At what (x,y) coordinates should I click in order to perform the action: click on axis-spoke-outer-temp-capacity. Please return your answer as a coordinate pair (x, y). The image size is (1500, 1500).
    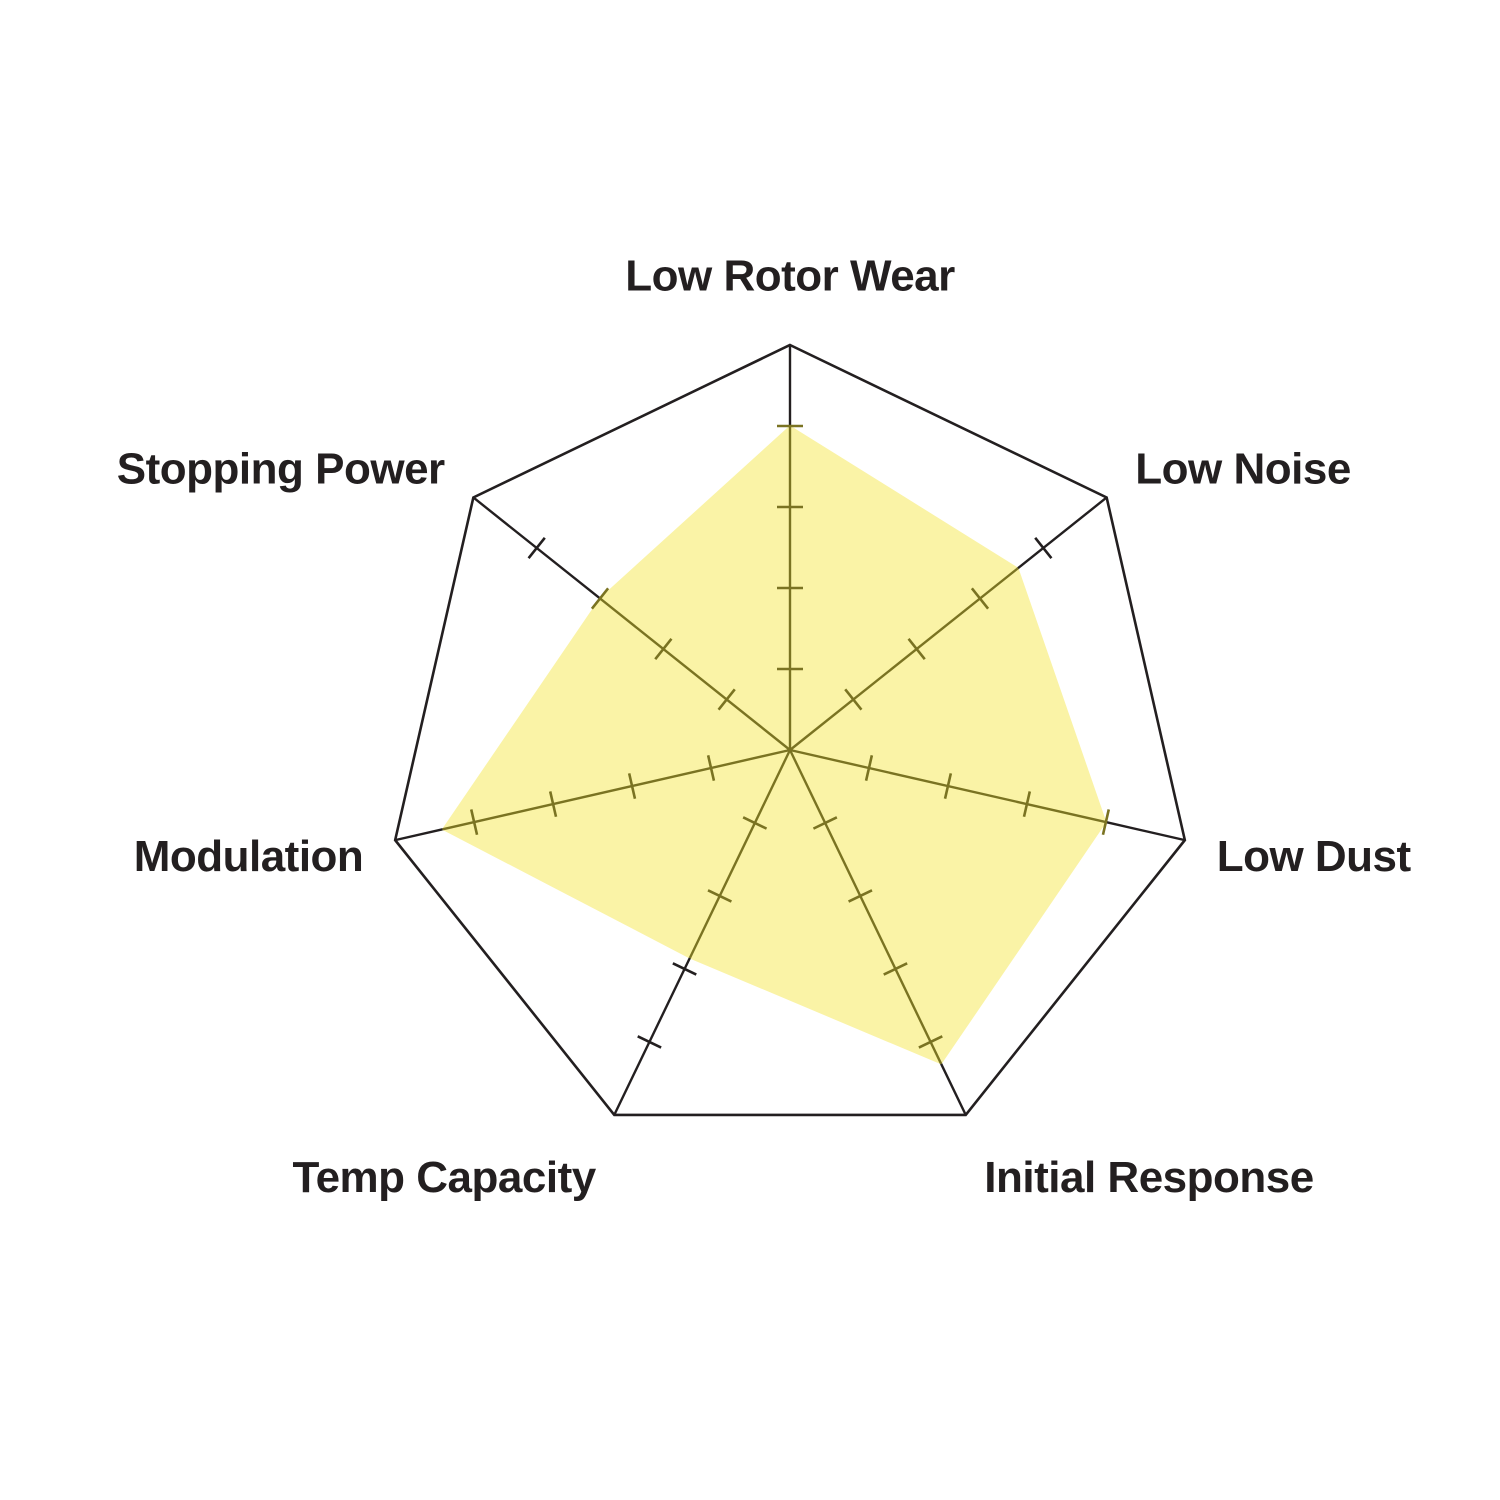
    Looking at the image, I should click on (652, 1036).